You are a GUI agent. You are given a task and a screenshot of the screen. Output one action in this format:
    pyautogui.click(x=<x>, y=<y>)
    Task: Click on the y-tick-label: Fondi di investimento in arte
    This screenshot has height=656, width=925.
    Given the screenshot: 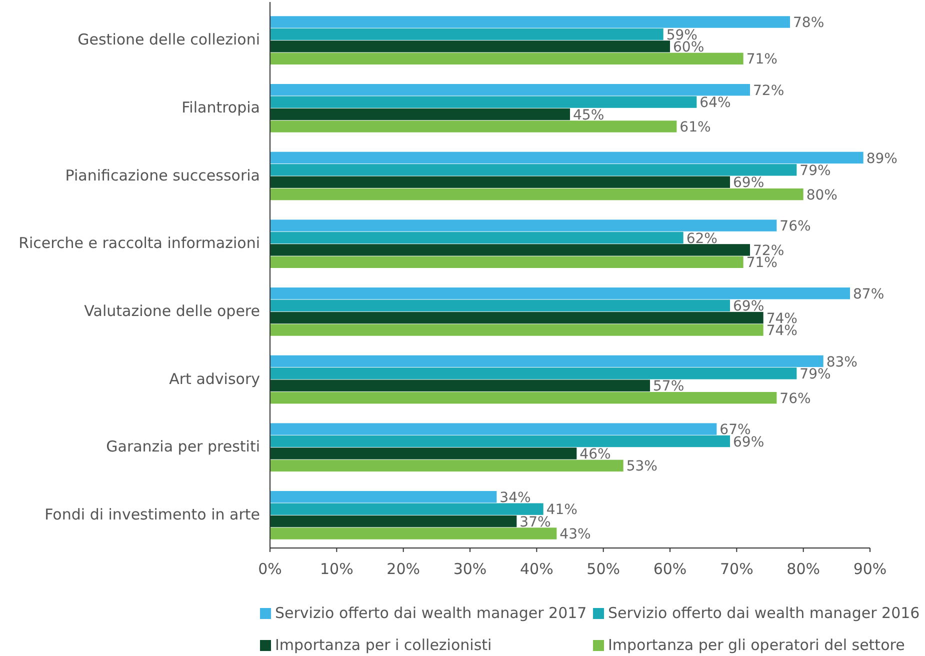 What is the action you would take?
    pyautogui.click(x=152, y=515)
    